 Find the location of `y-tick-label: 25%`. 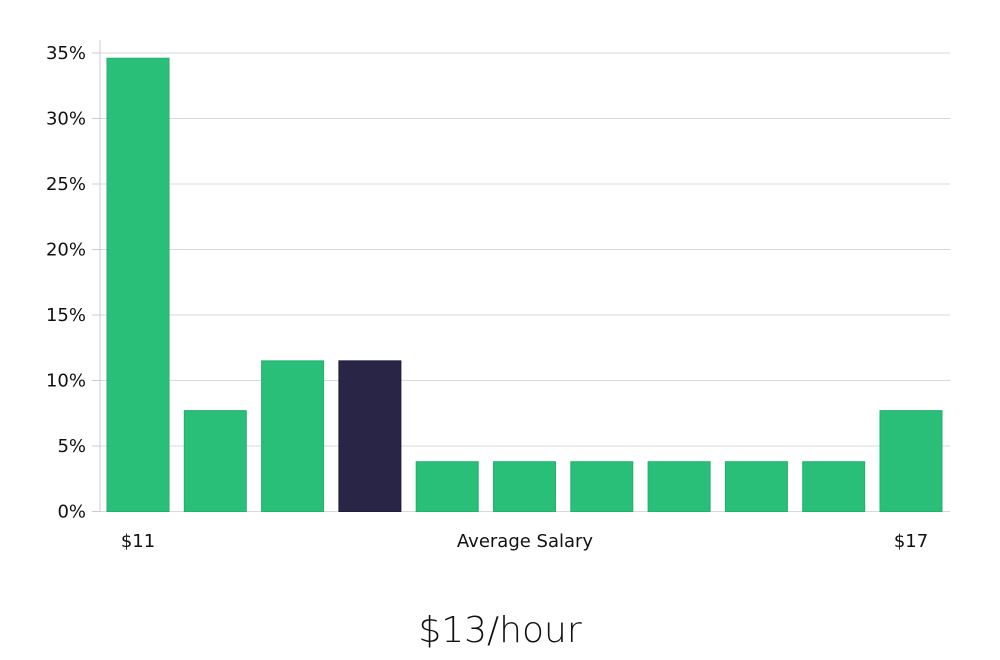

y-tick-label: 25% is located at coordinates (66, 184).